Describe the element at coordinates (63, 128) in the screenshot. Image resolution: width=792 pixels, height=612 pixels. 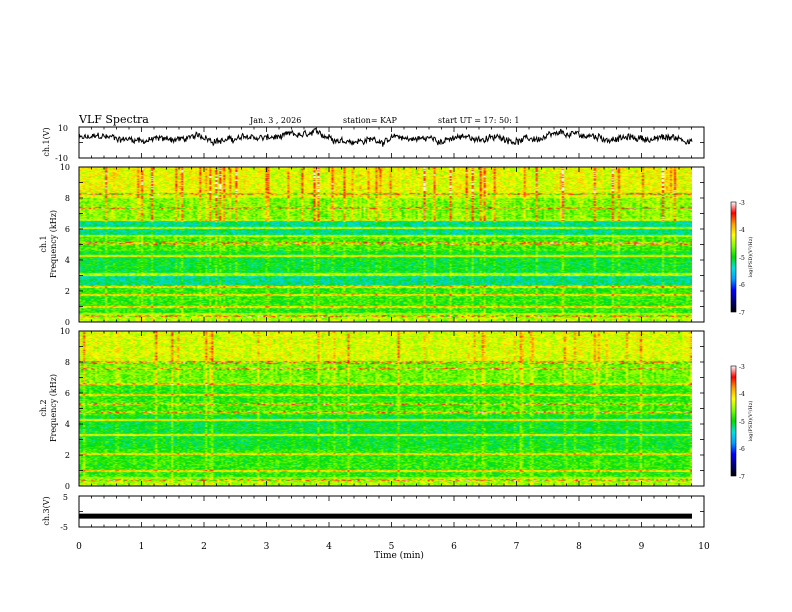
I see `ch1-ytick-top: 10` at that location.